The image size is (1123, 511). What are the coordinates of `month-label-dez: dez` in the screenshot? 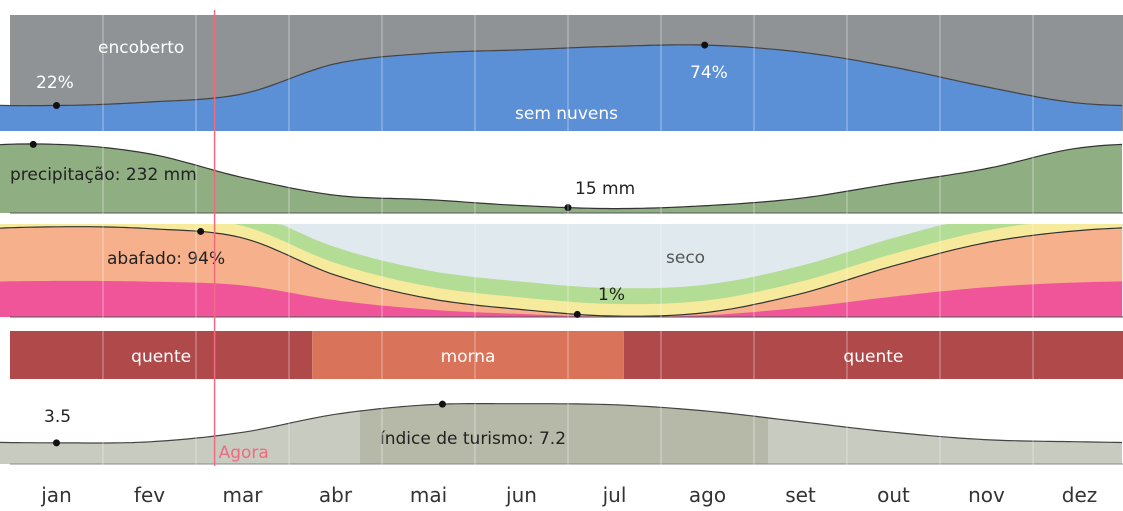 It's located at (1080, 495).